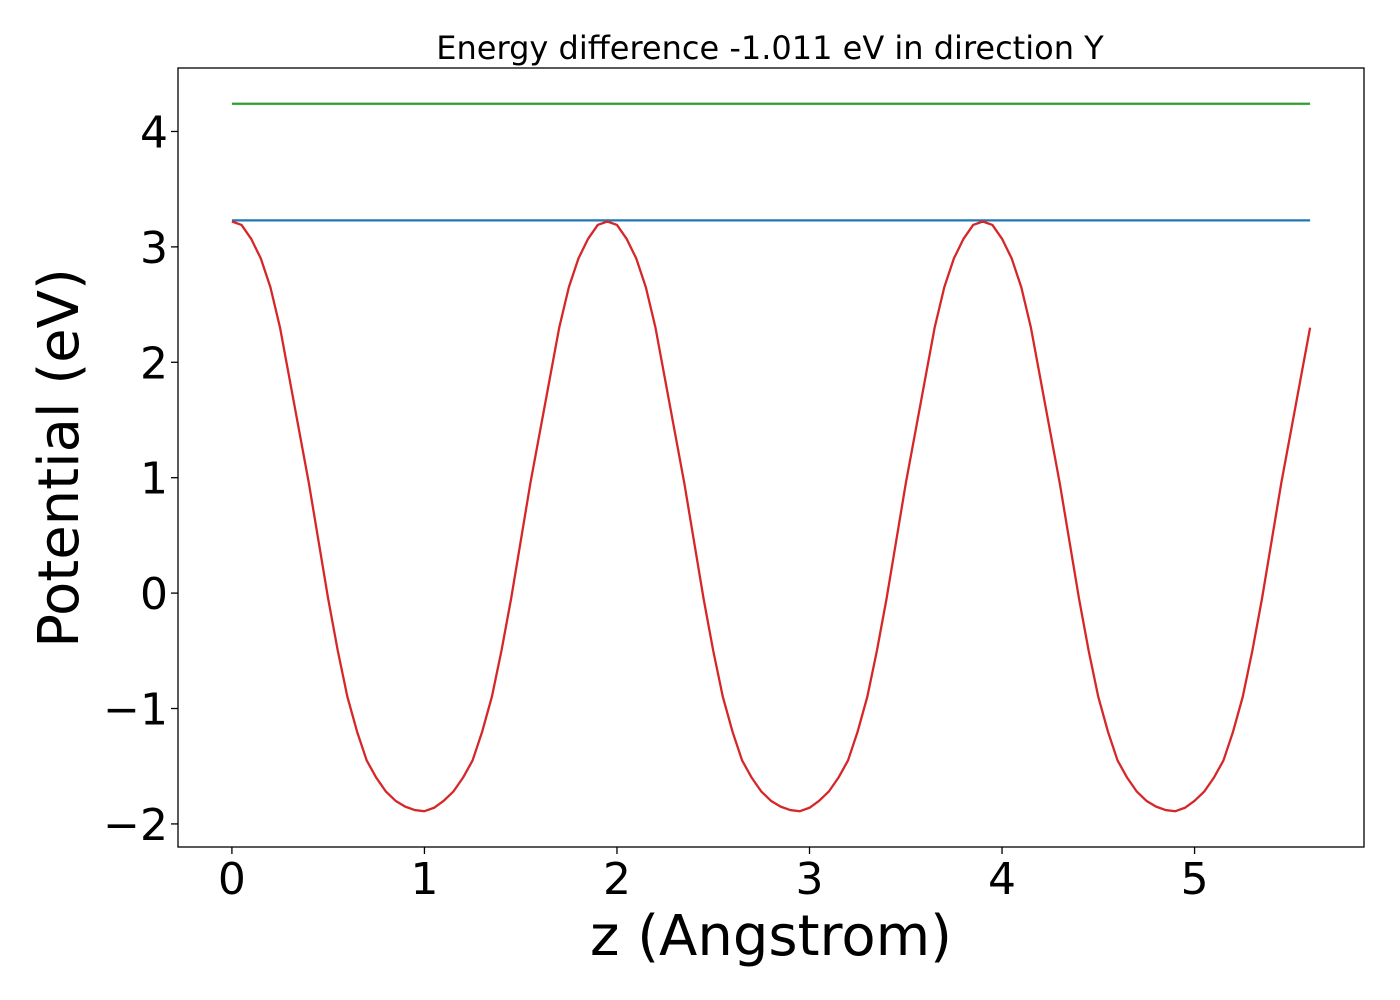 This screenshot has width=1400, height=1000. I want to click on x-axis-label: z (Angstrom), so click(771, 936).